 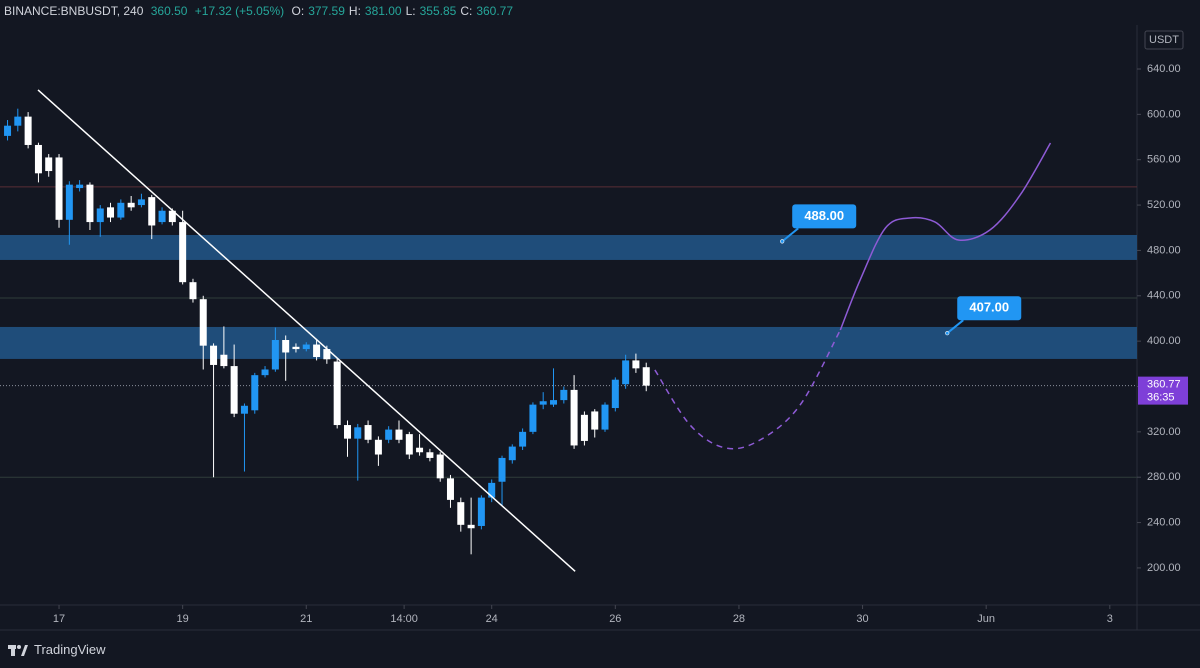 I want to click on currency-box, so click(x=1164, y=40).